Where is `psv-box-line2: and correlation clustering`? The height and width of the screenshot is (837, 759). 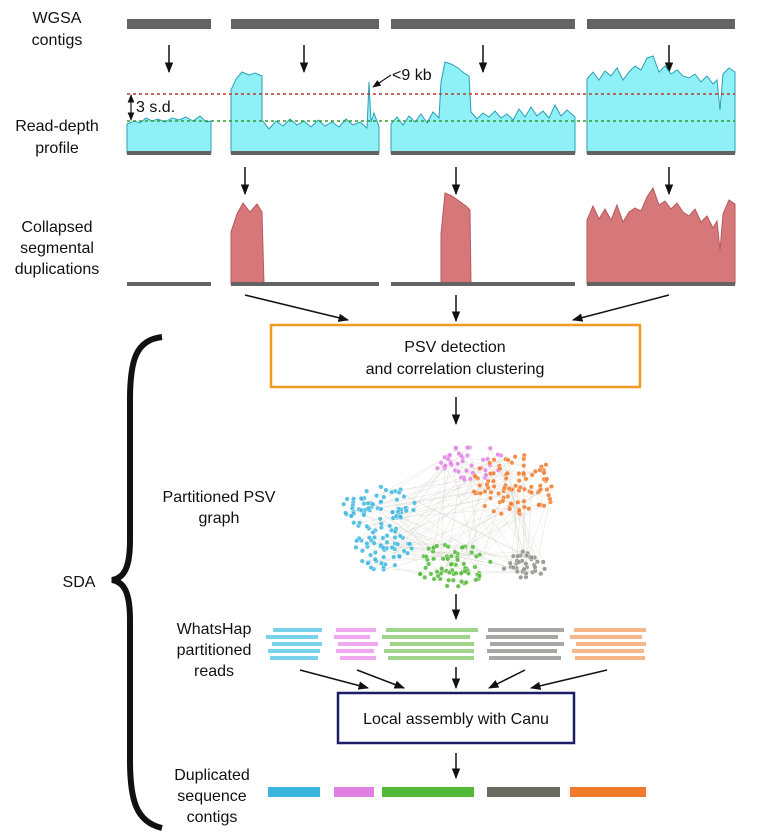 psv-box-line2: and correlation clustering is located at coordinates (455, 369).